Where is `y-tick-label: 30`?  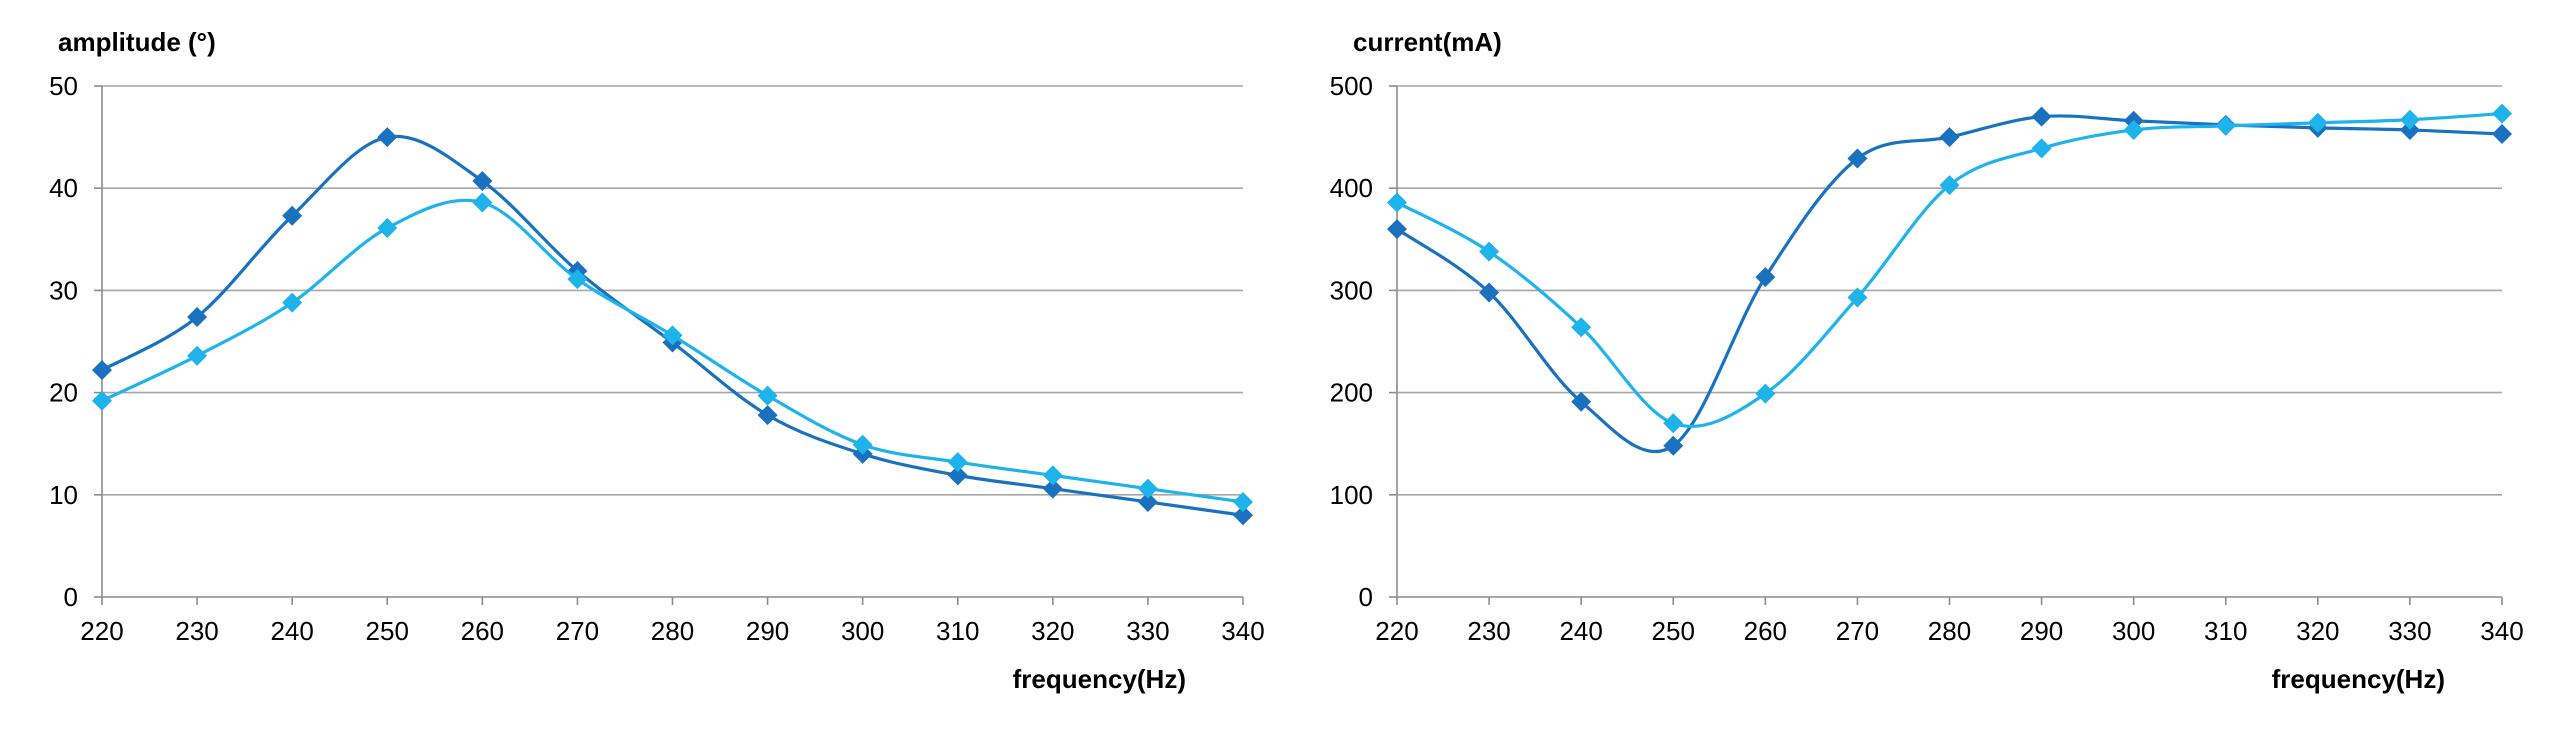 y-tick-label: 30 is located at coordinates (63, 290).